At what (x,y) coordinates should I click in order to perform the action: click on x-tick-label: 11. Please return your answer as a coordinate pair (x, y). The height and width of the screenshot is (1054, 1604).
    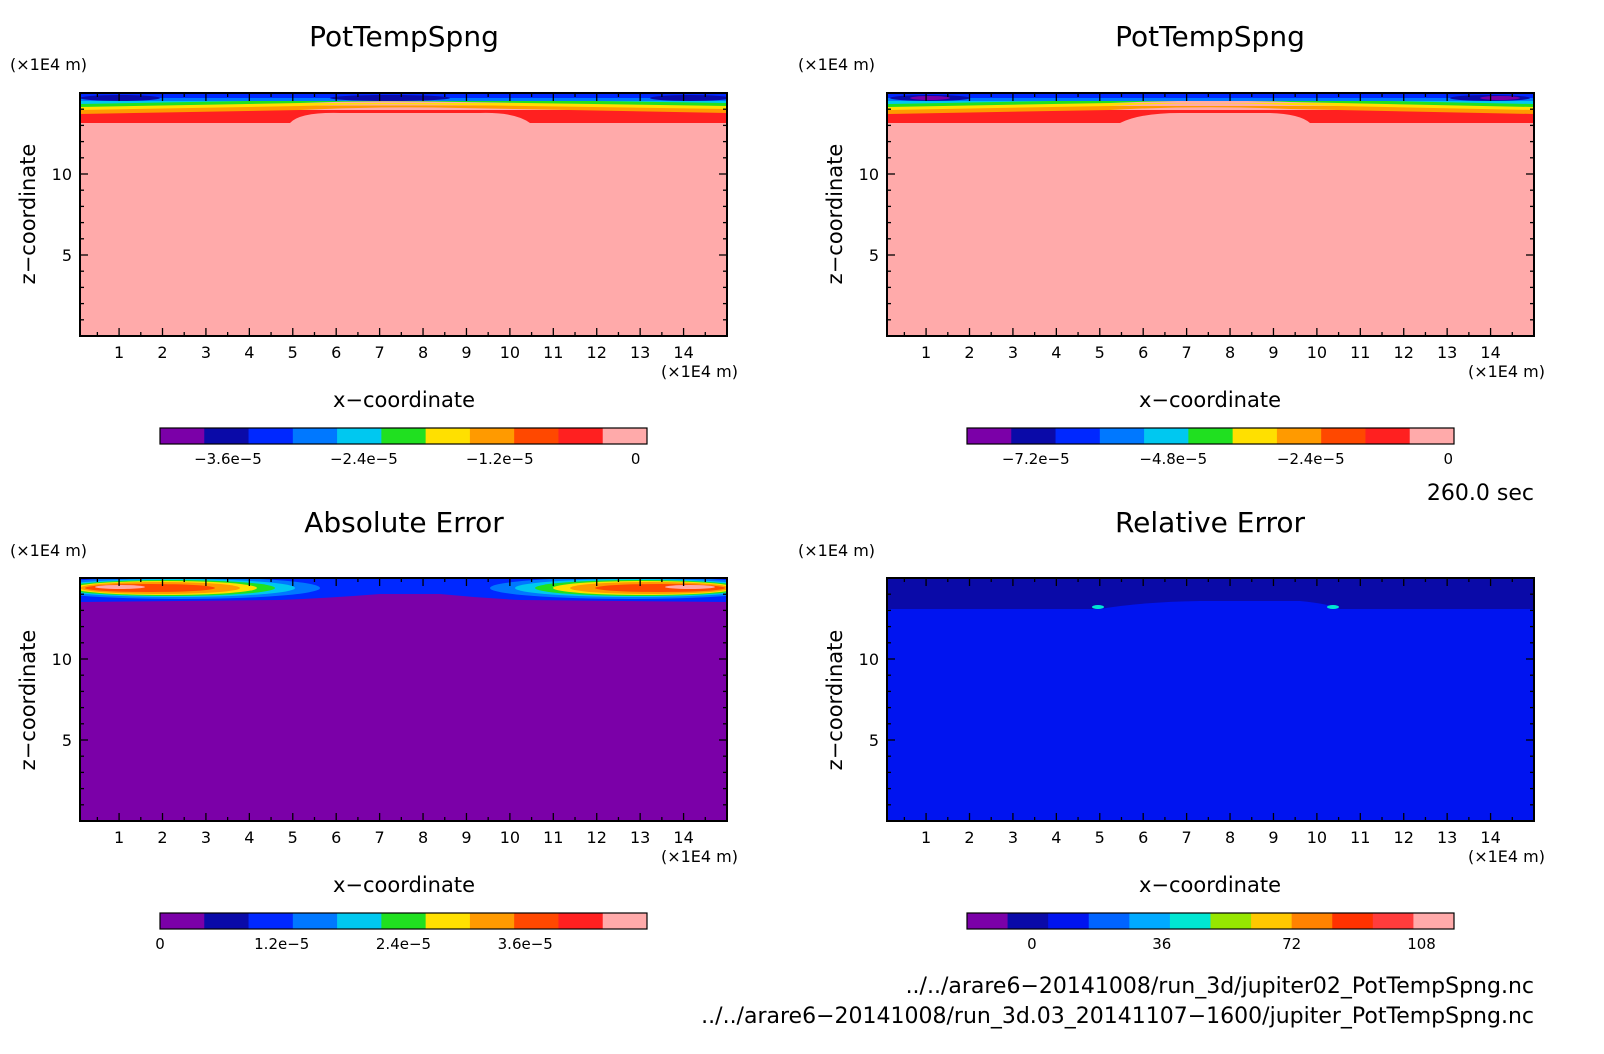
    Looking at the image, I should click on (1360, 352).